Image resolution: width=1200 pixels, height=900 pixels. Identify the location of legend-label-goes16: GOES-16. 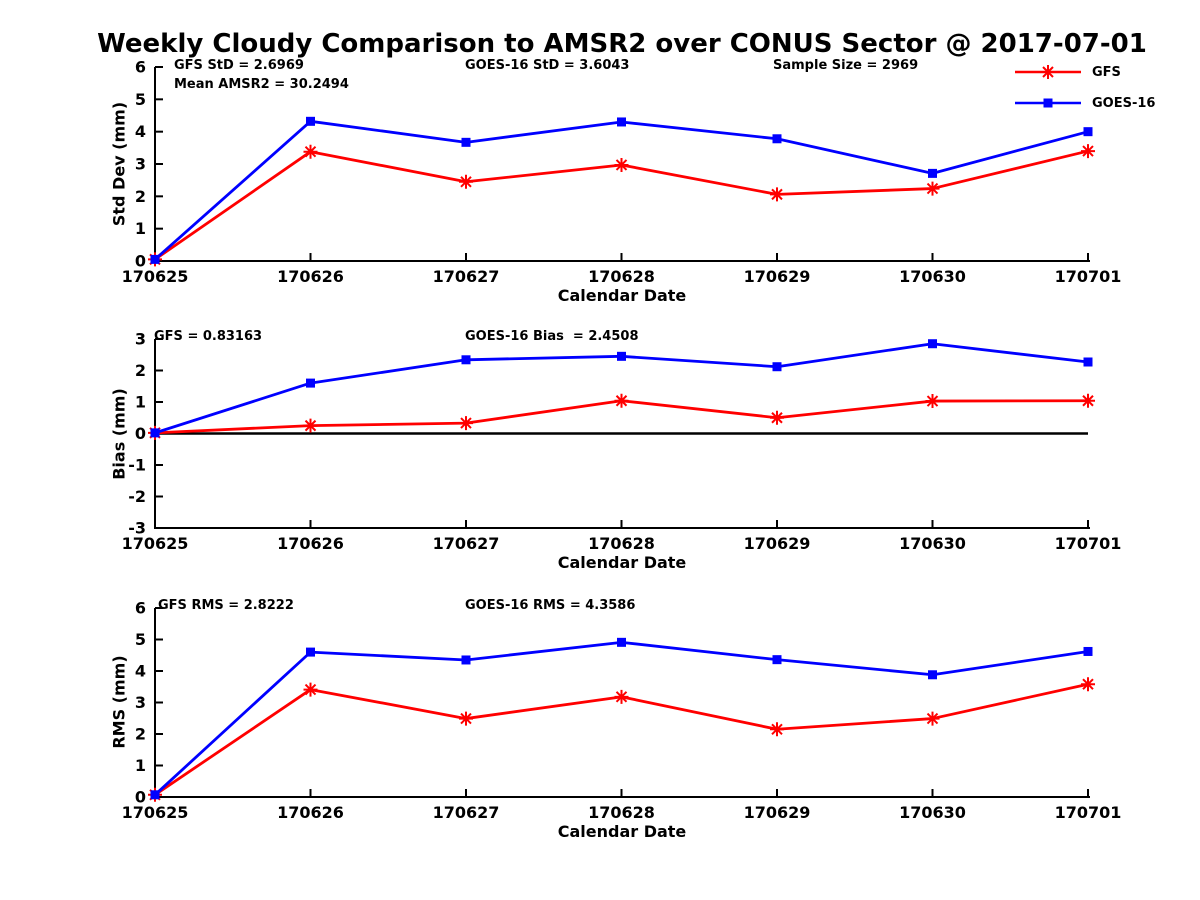
(1124, 103).